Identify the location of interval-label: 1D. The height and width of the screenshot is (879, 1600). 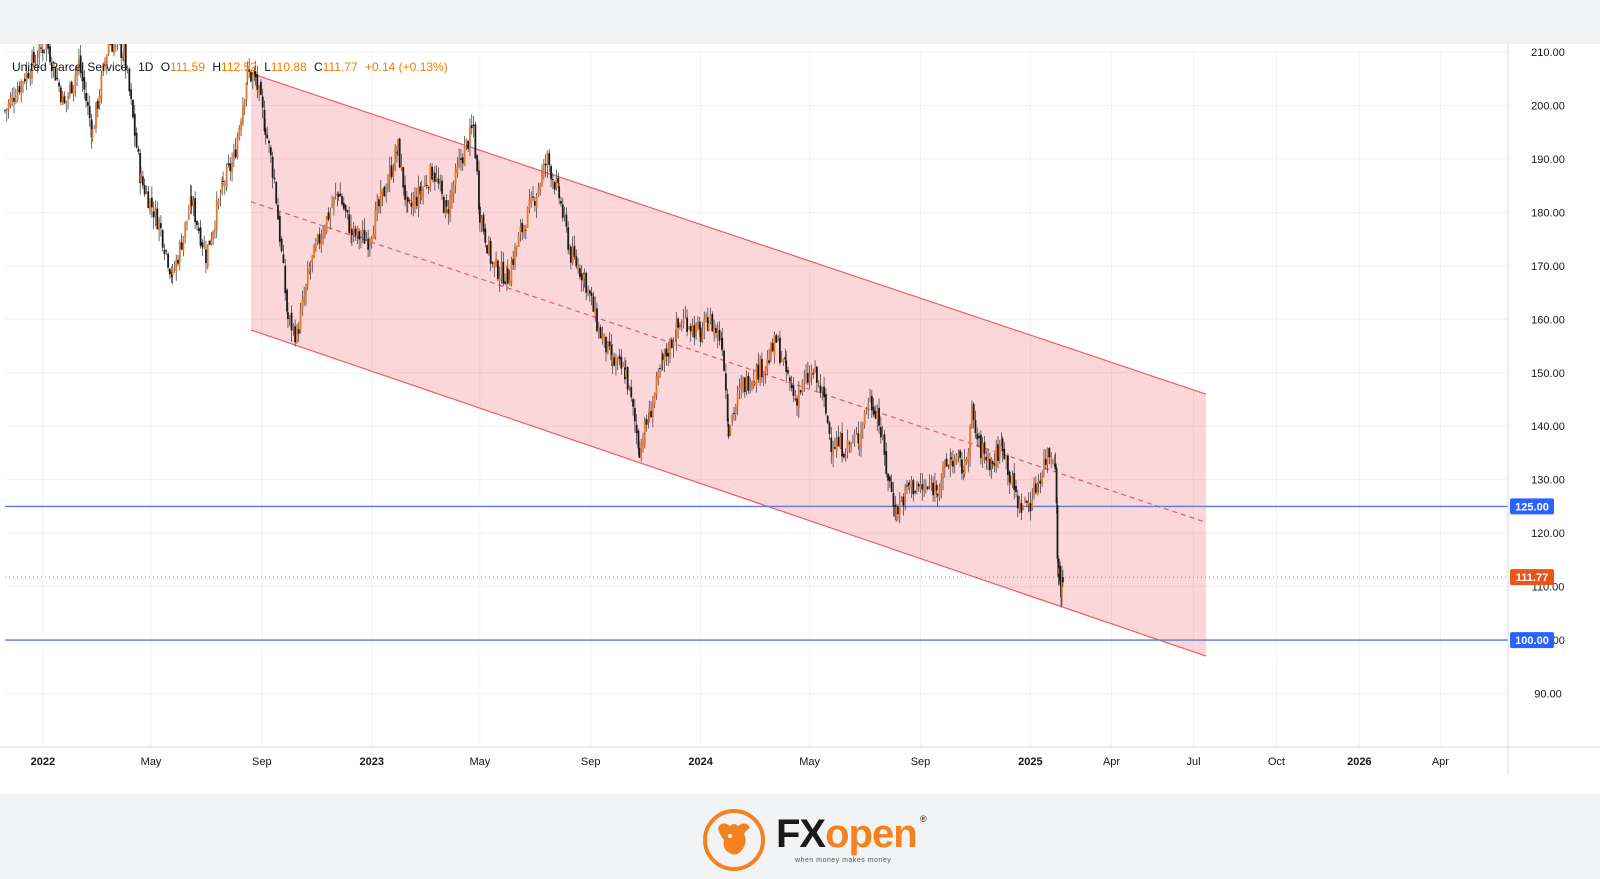
(146, 67).